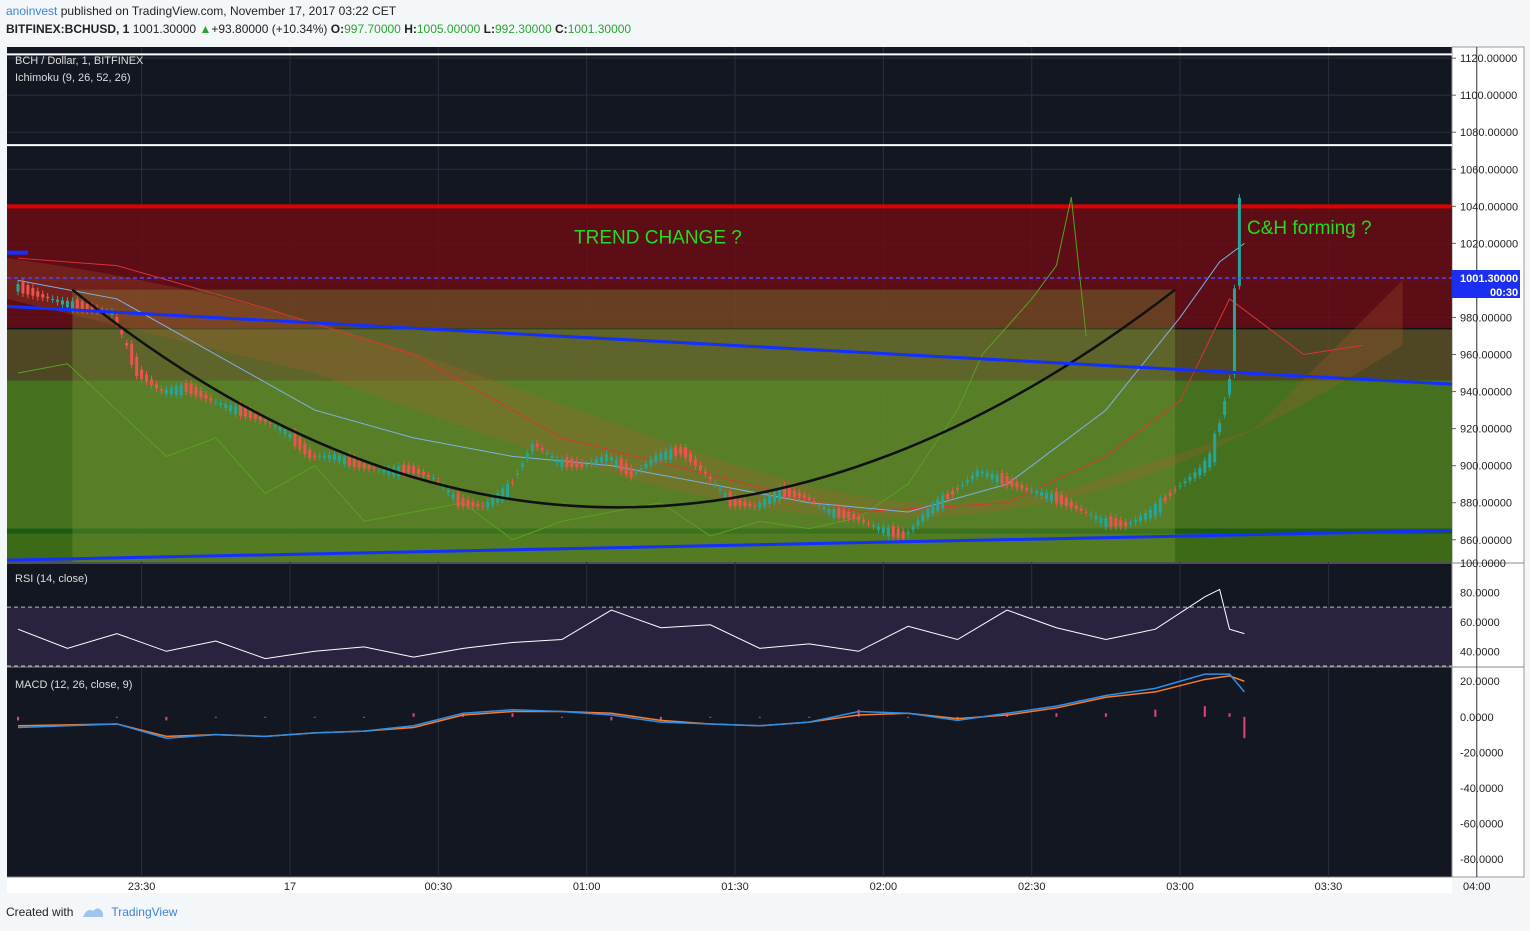 This screenshot has width=1530, height=931. Describe the element at coordinates (1481, 860) in the screenshot. I see `macd-tick-label: -80.0000` at that location.